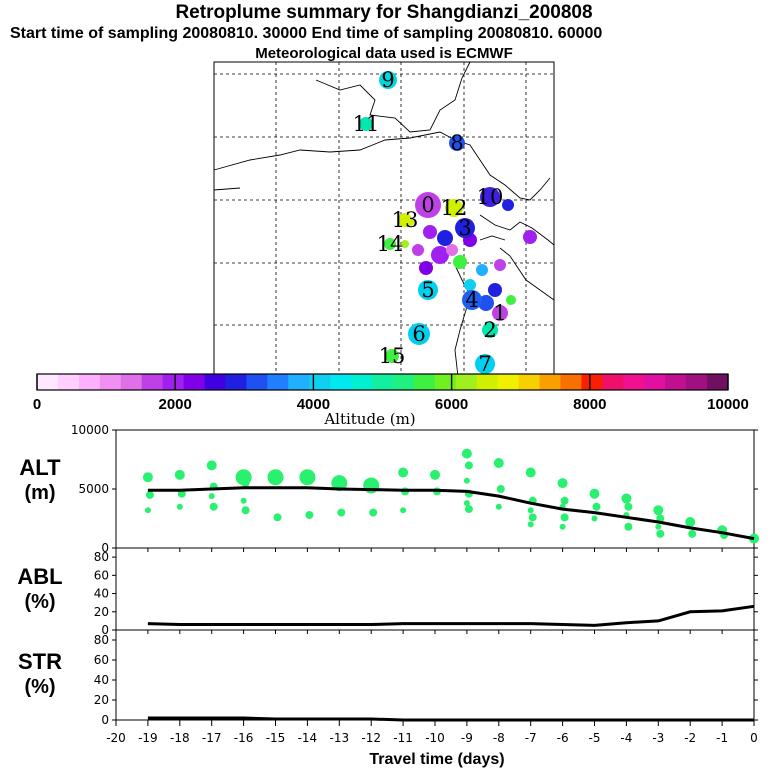 The image size is (768, 768). I want to click on y-tick-label: 80, so click(101, 640).